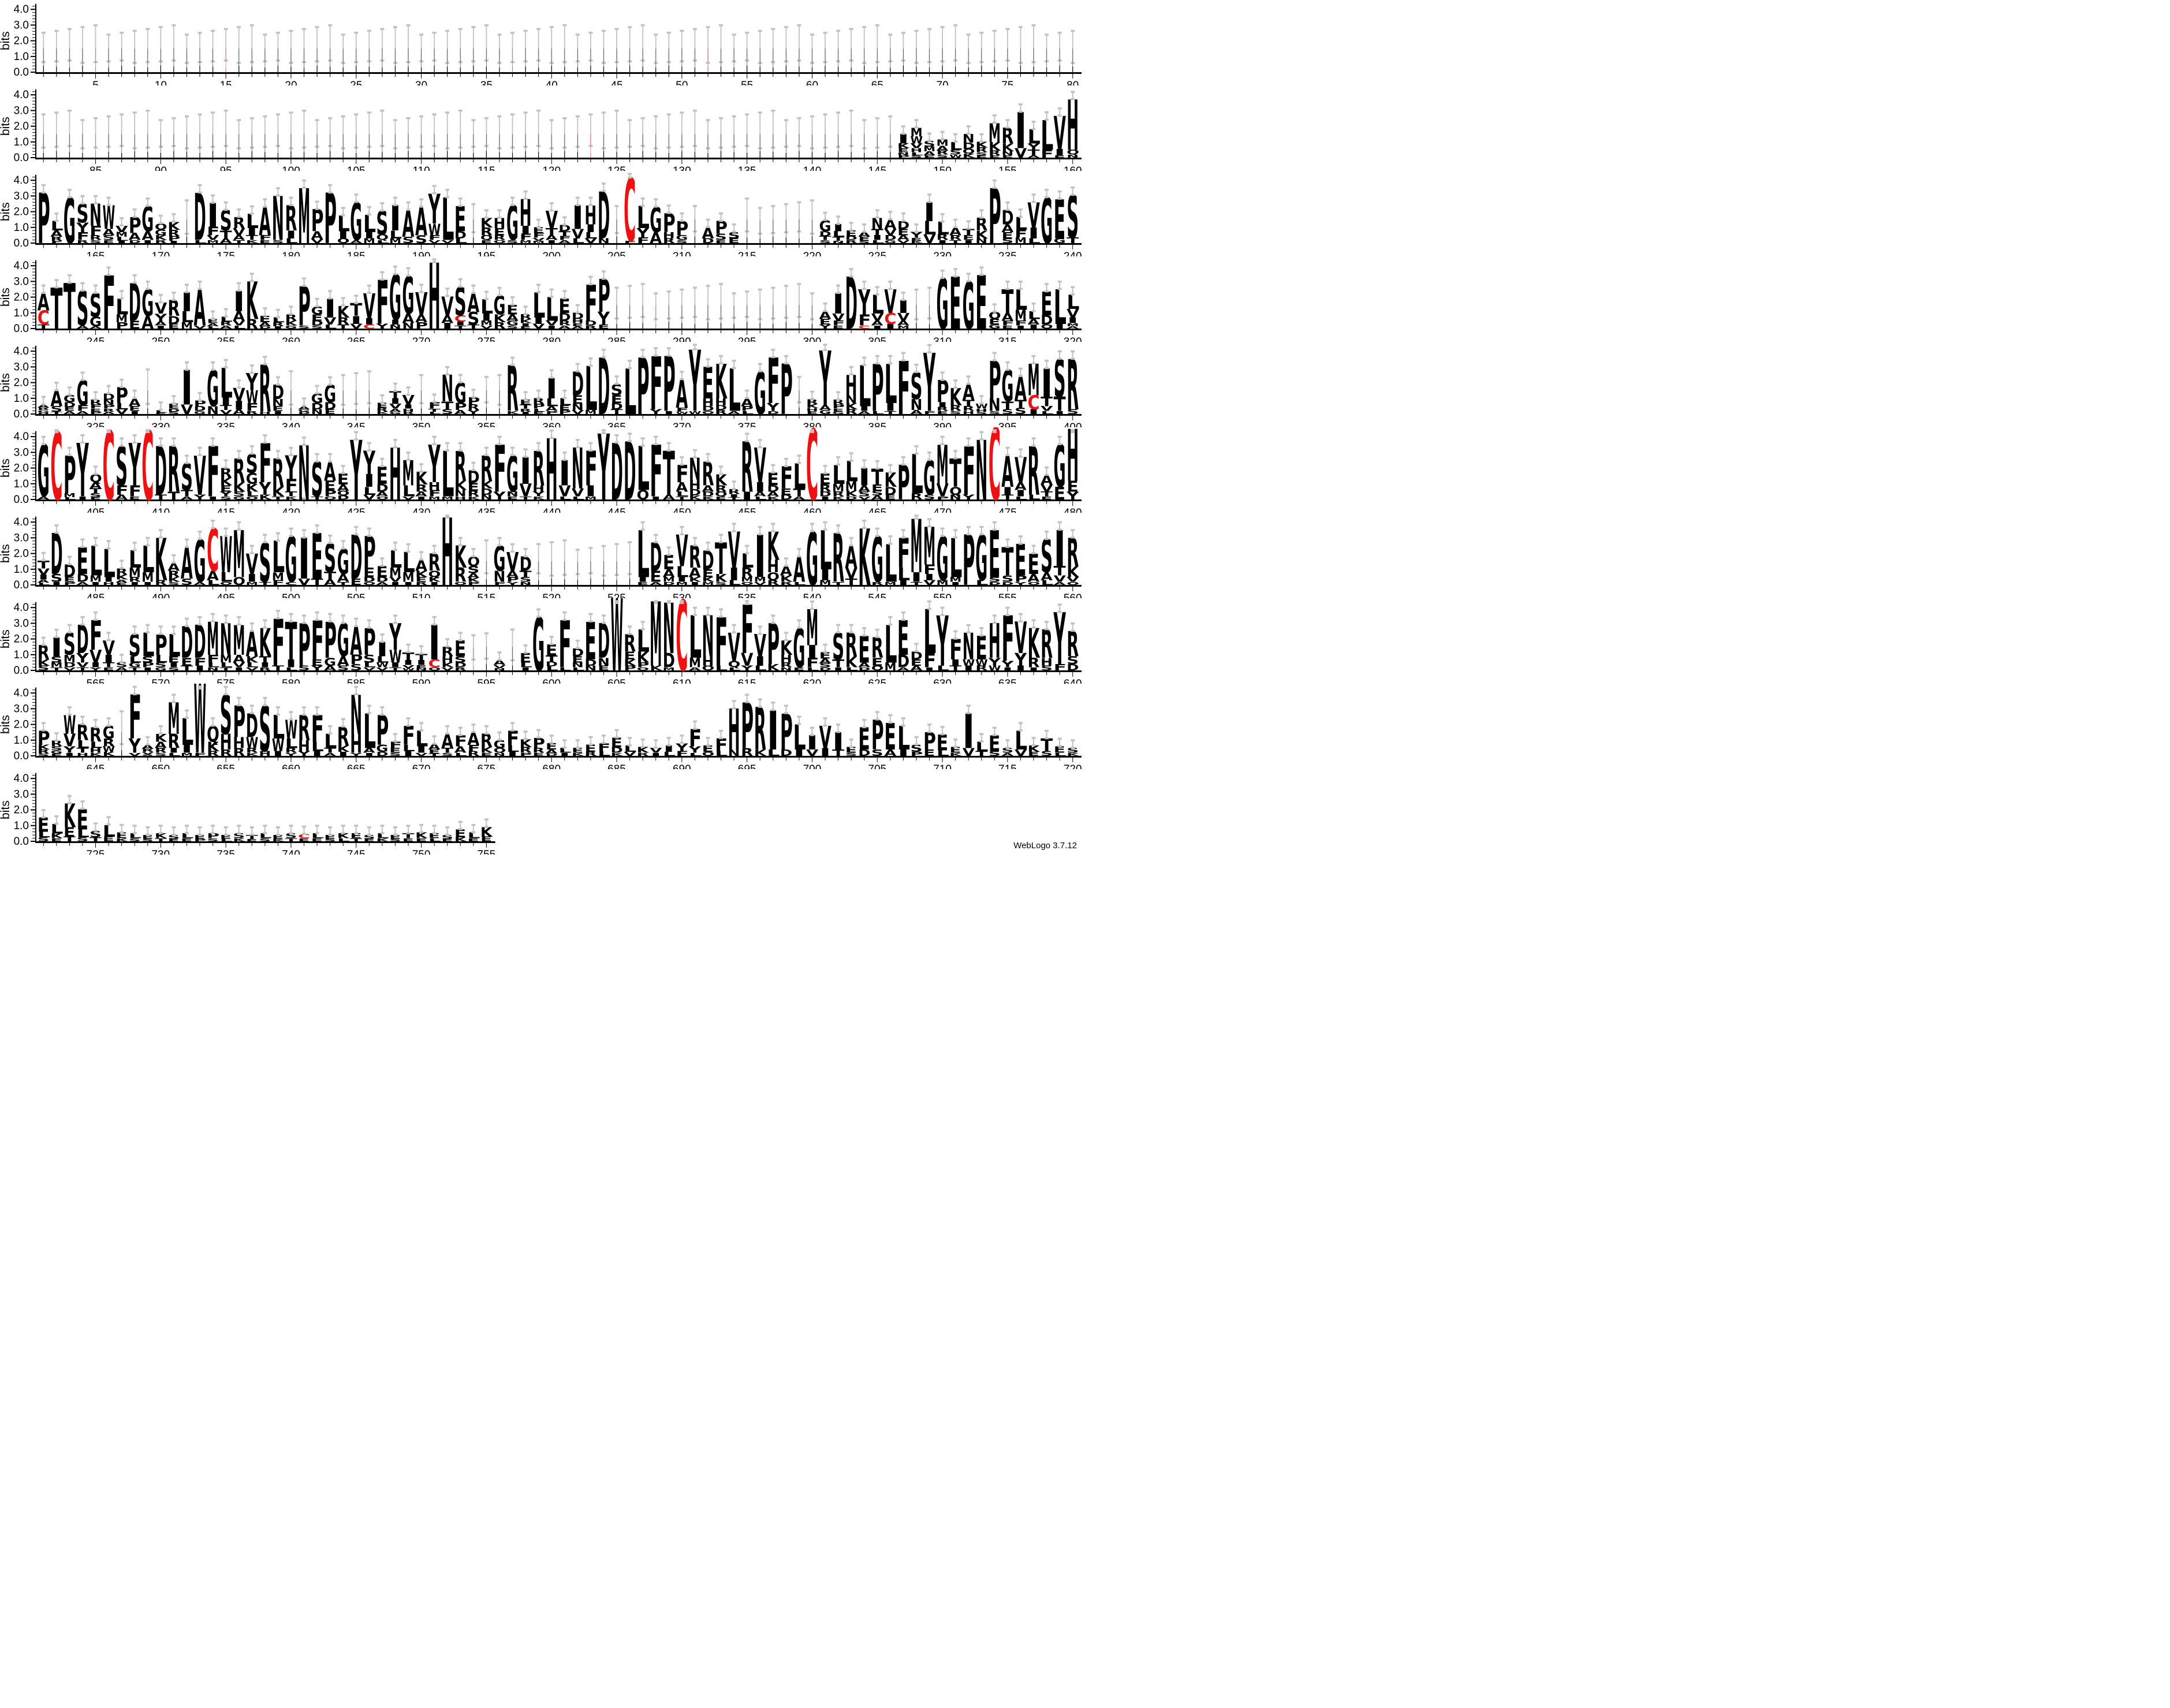  I want to click on stack-letter: W, so click(396, 656).